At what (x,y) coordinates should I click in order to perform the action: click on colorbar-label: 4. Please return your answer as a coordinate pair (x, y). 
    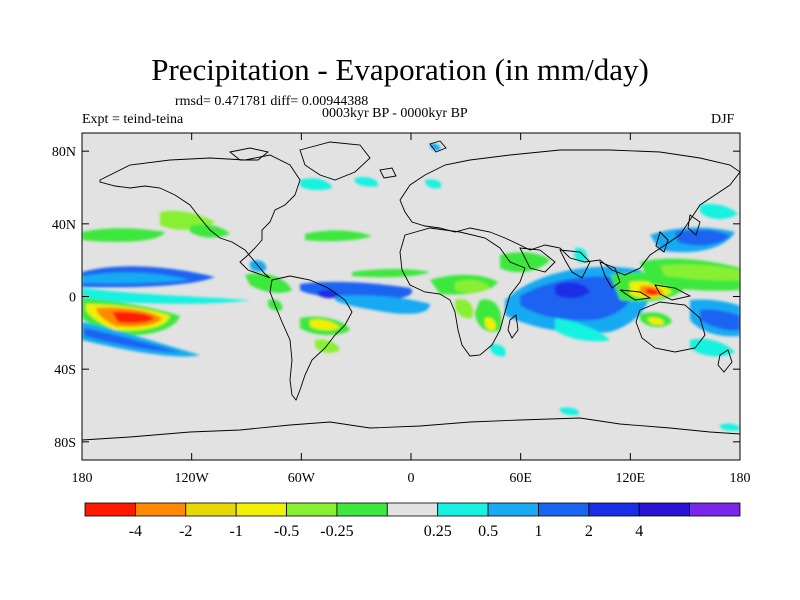
    Looking at the image, I should click on (639, 531).